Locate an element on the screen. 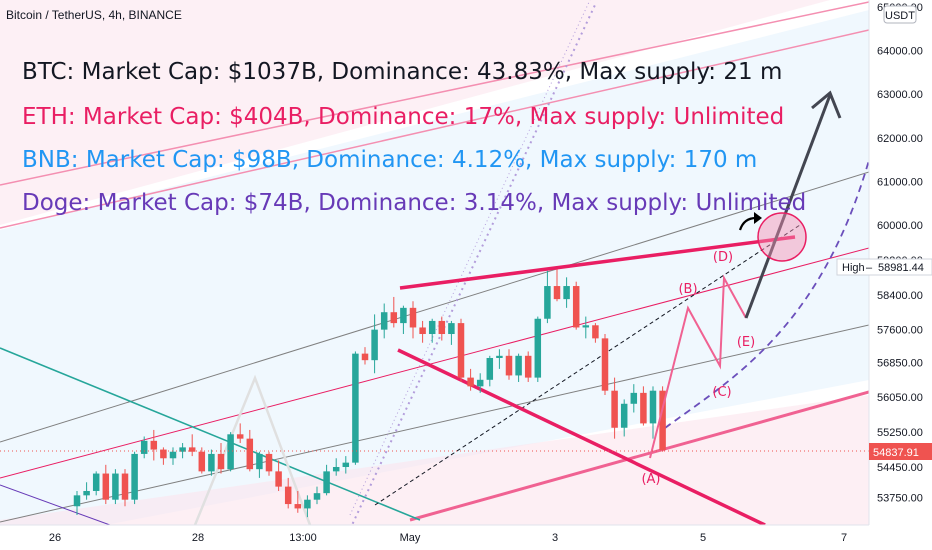  time-tick-label: 26 is located at coordinates (55, 538).